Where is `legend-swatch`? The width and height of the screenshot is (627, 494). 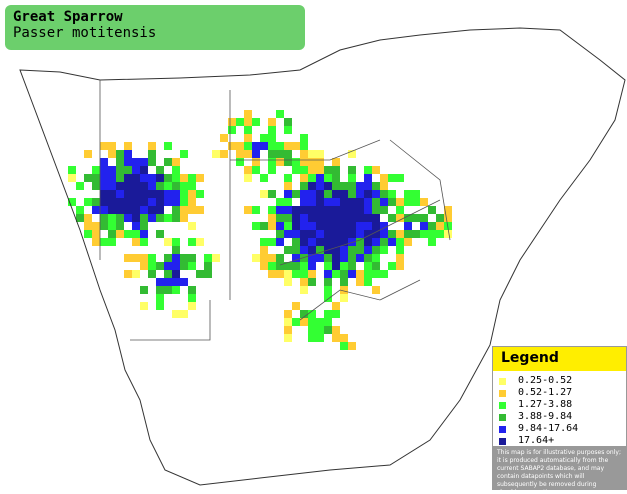
legend-swatch is located at coordinates (502, 381).